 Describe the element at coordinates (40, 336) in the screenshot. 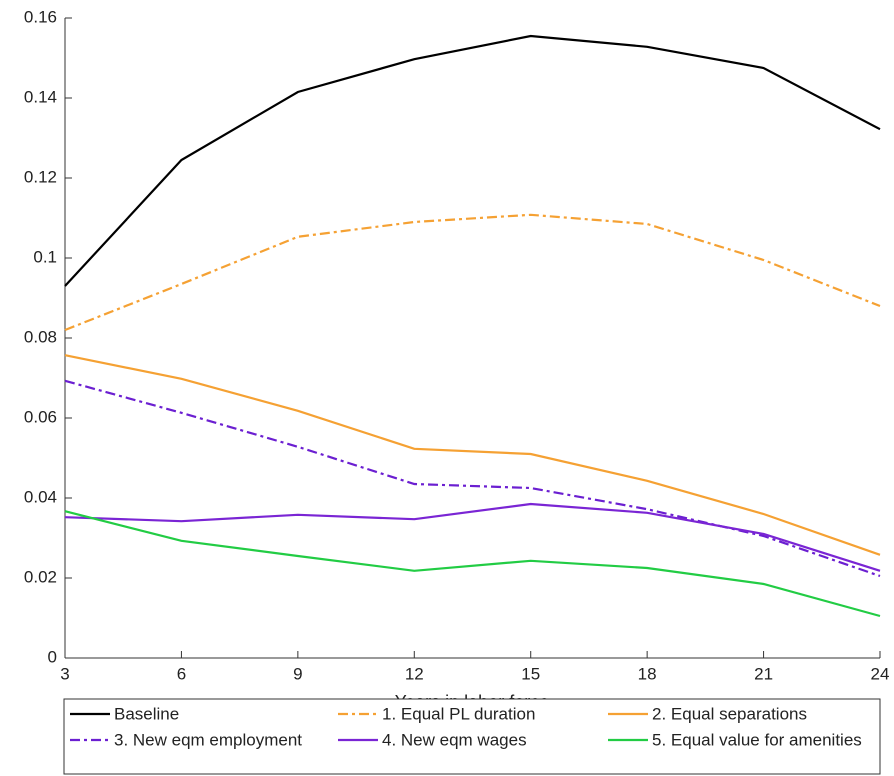

I see `y-tick-label: 0.08` at that location.